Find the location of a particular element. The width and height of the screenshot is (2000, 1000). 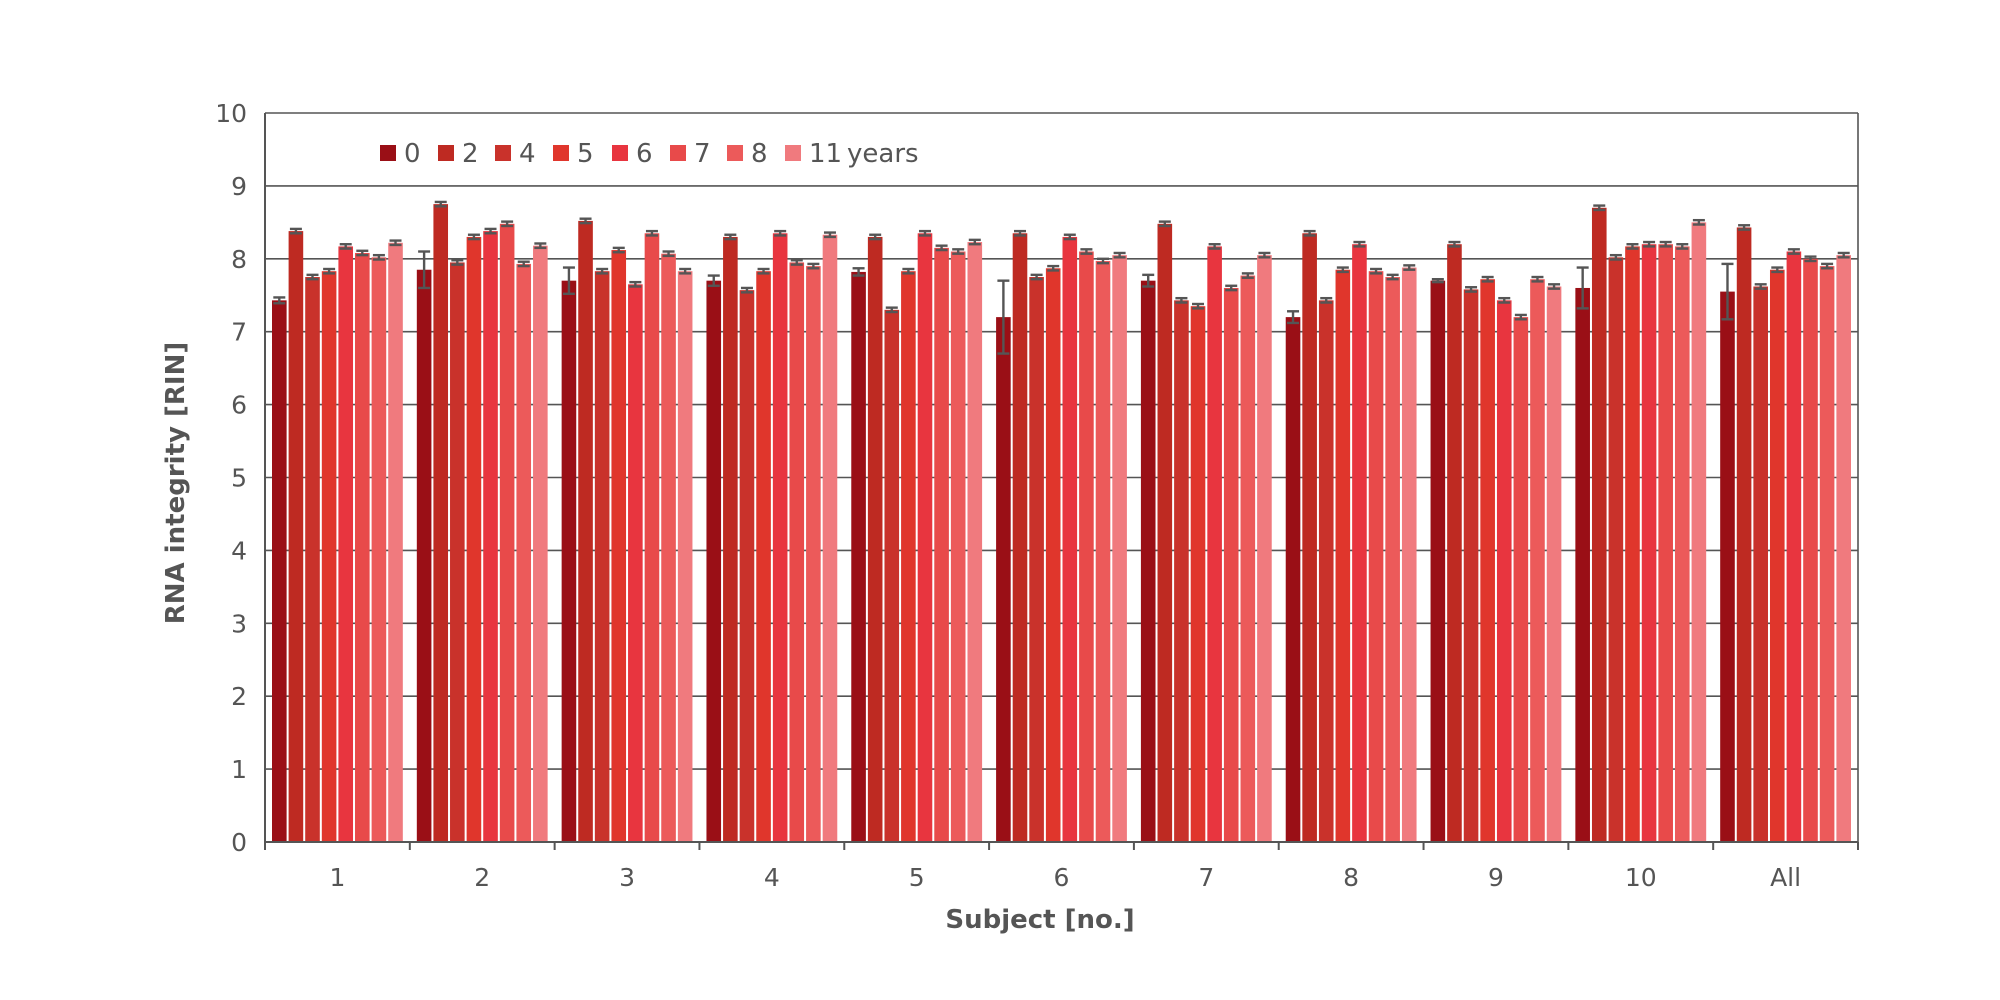

x-tick-label-8: 8 is located at coordinates (1351, 877).